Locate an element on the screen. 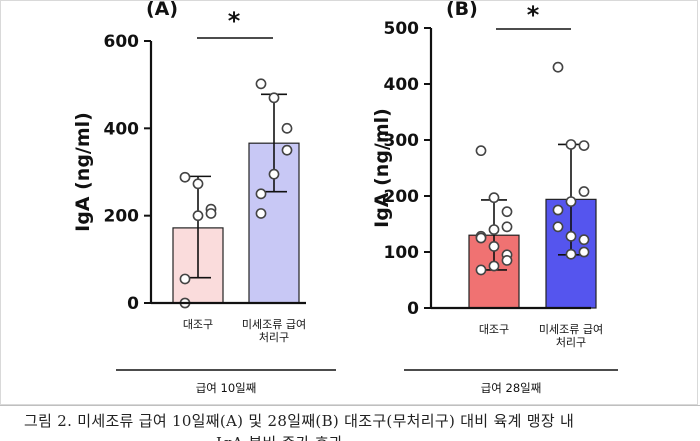  caption-text-2: IgA 분비 증가 효과 is located at coordinates (279, 436).